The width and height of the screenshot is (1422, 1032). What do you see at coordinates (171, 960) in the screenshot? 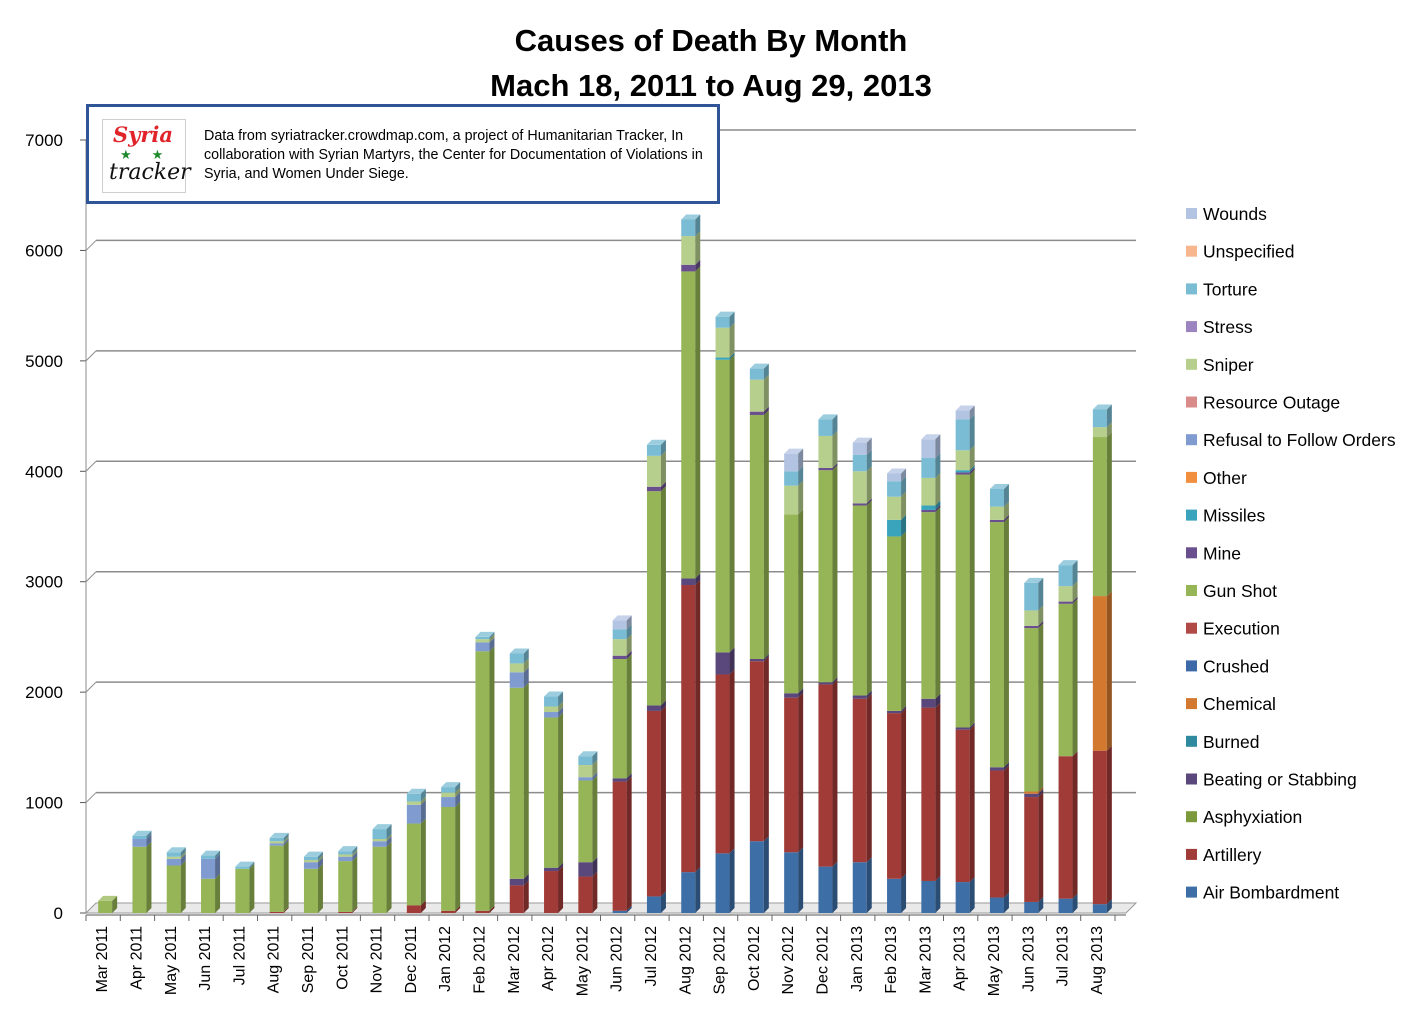
I see `x-tick-label: May 2011` at bounding box center [171, 960].